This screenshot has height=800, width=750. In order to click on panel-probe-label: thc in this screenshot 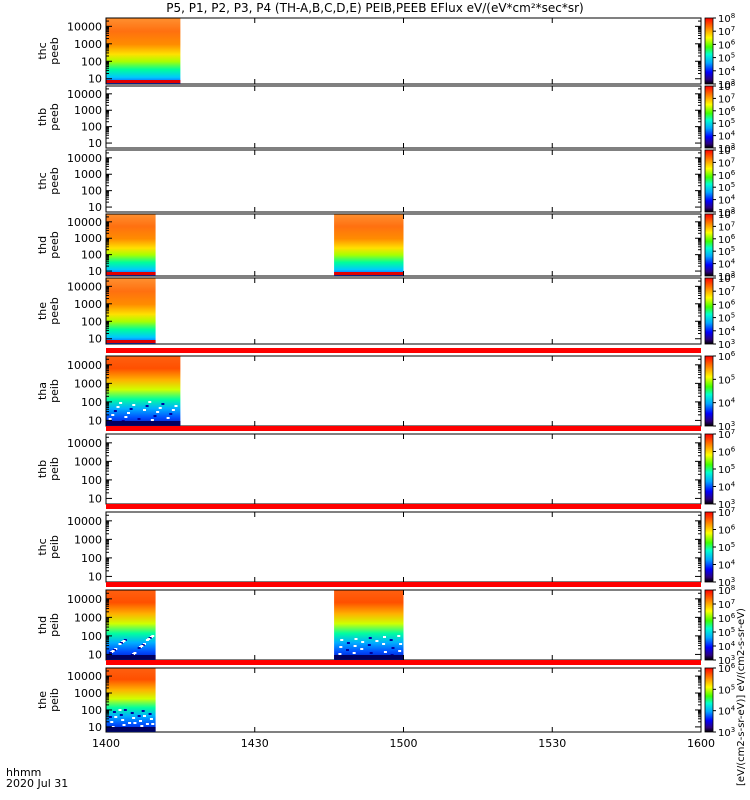, I will do `click(42, 546)`.